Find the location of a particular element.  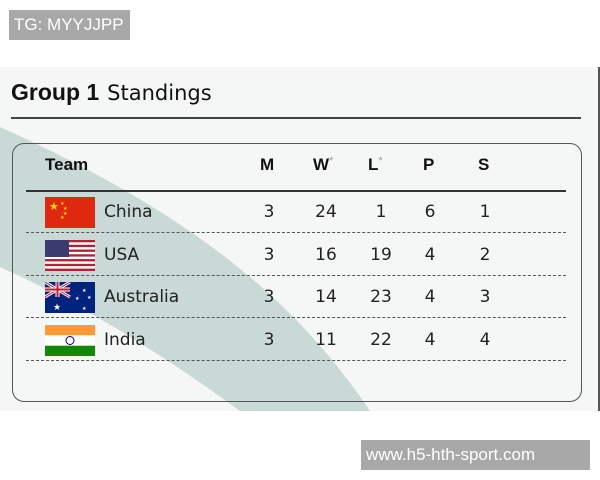

cell-w: 16 is located at coordinates (326, 254).